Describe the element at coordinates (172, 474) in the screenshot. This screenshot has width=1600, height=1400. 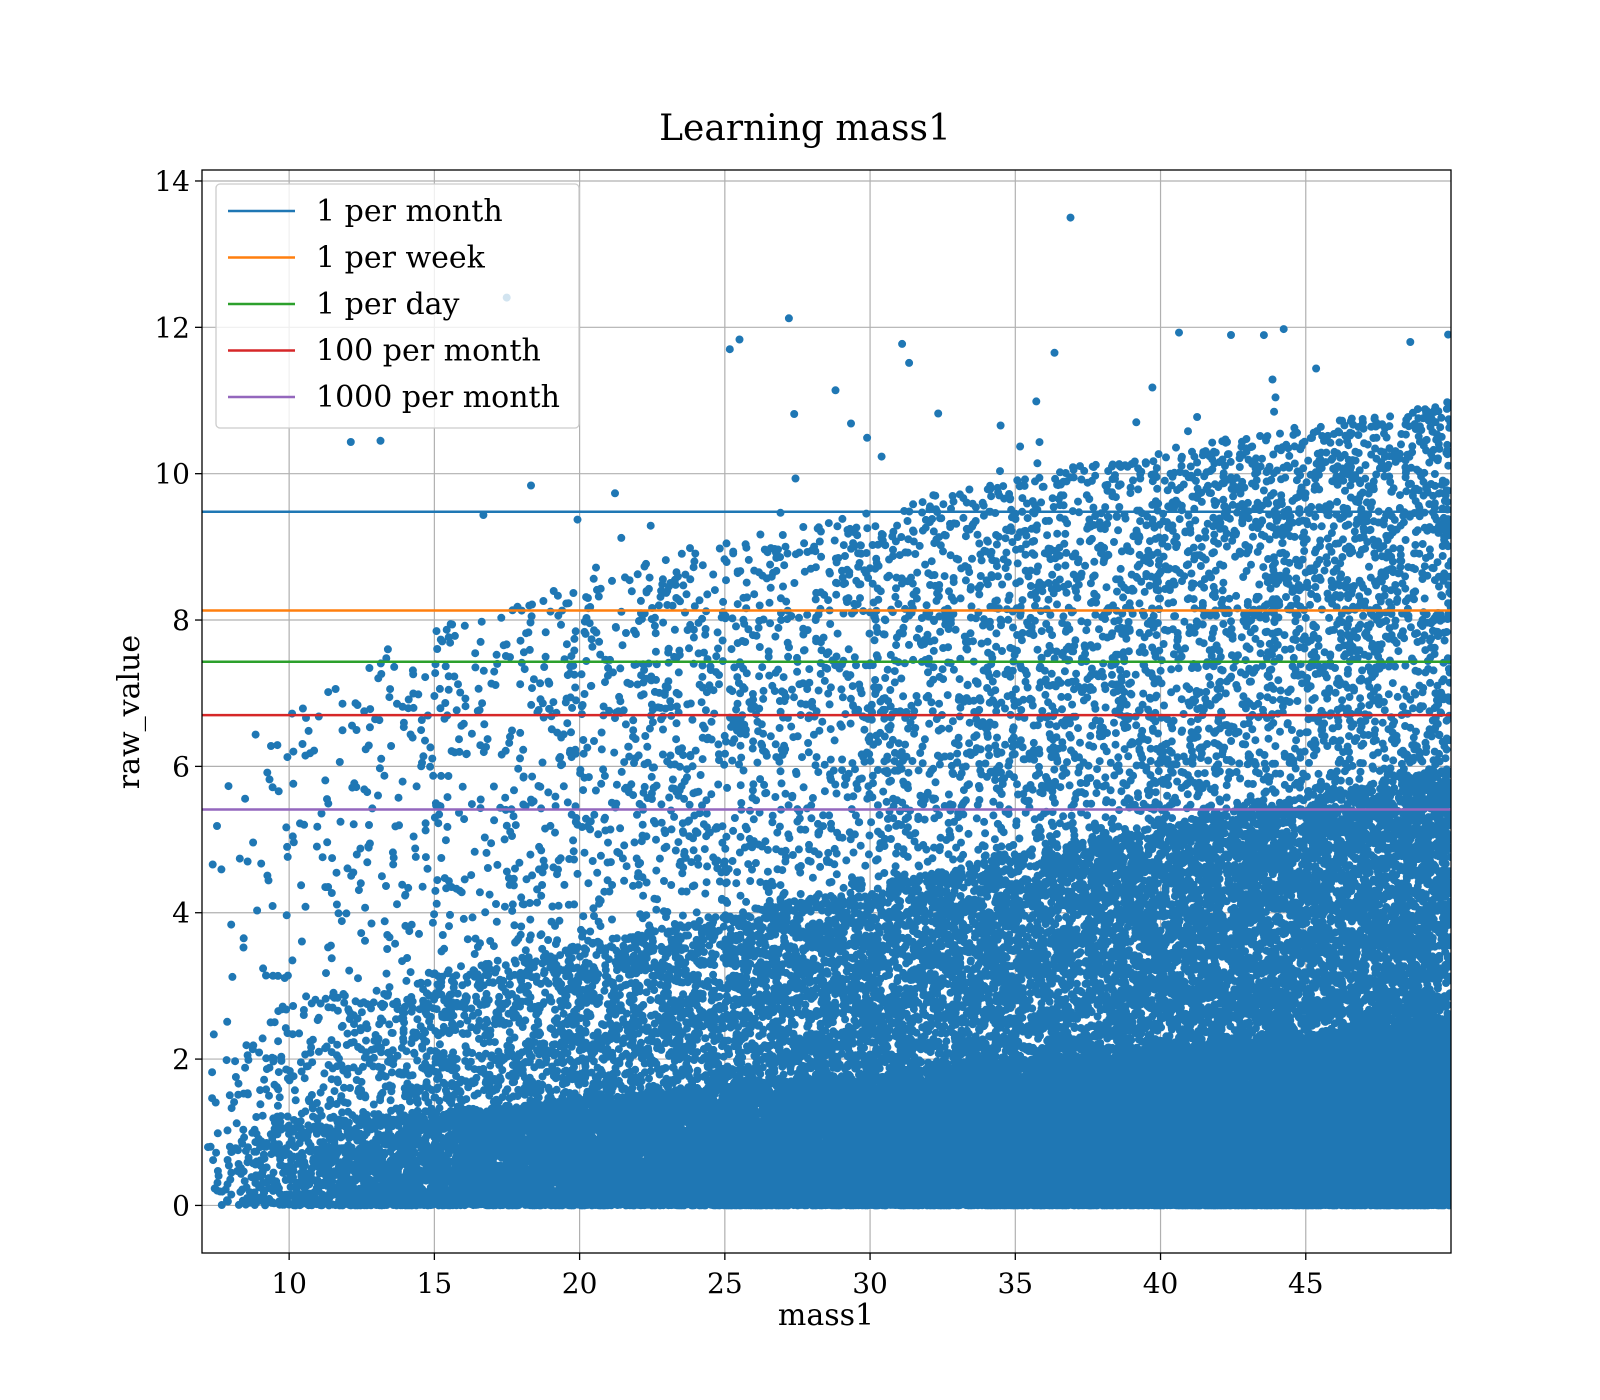
I see `y-tick-label: 10` at that location.